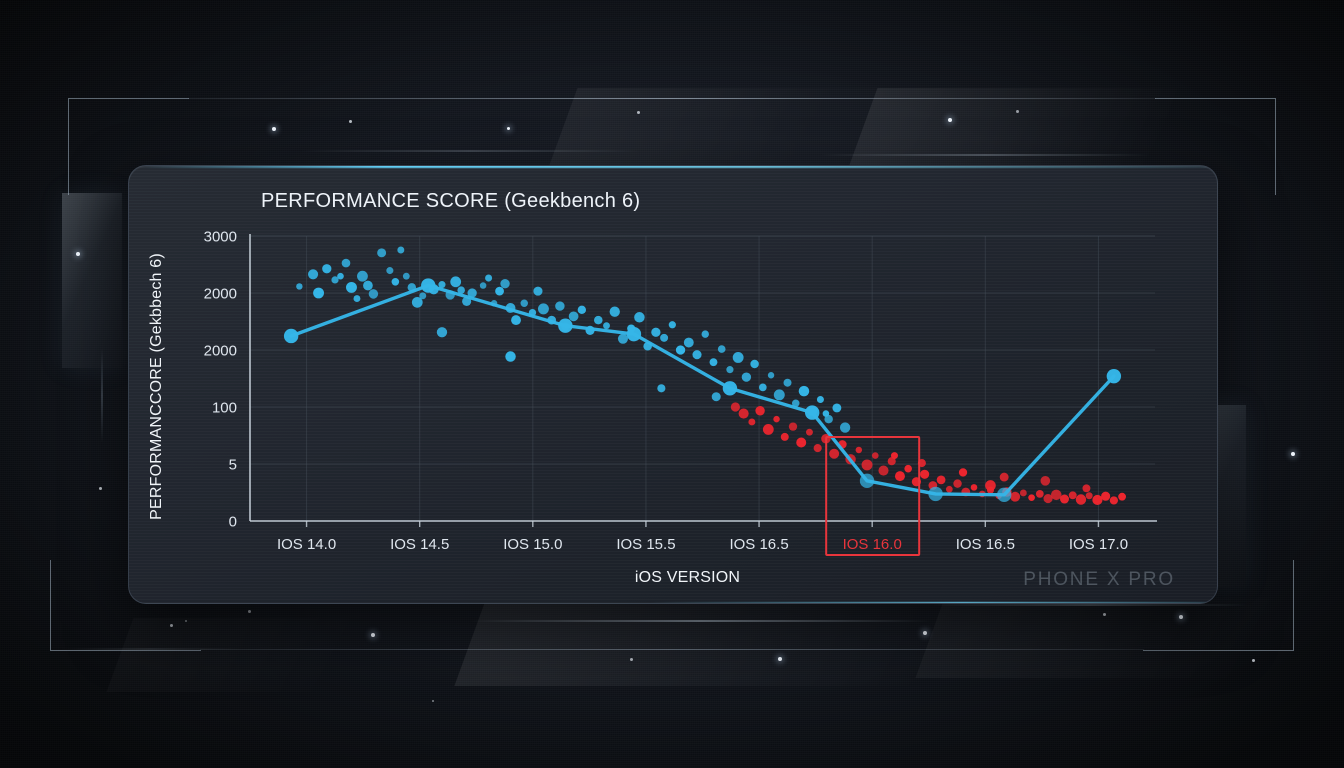  What do you see at coordinates (645, 544) in the screenshot?
I see `x-tick-label: IOS 15.5` at bounding box center [645, 544].